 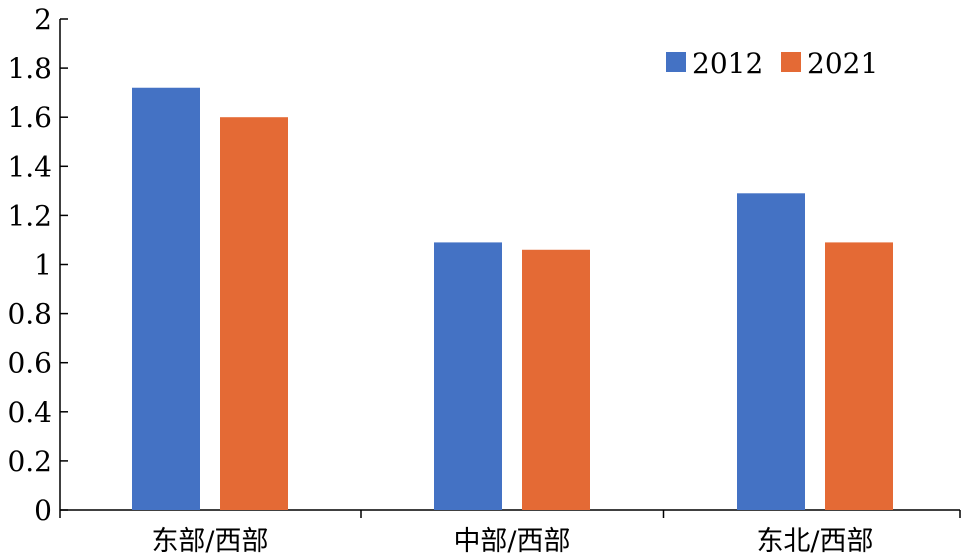 What do you see at coordinates (43, 19) in the screenshot?
I see `y-tick-label: 2` at bounding box center [43, 19].